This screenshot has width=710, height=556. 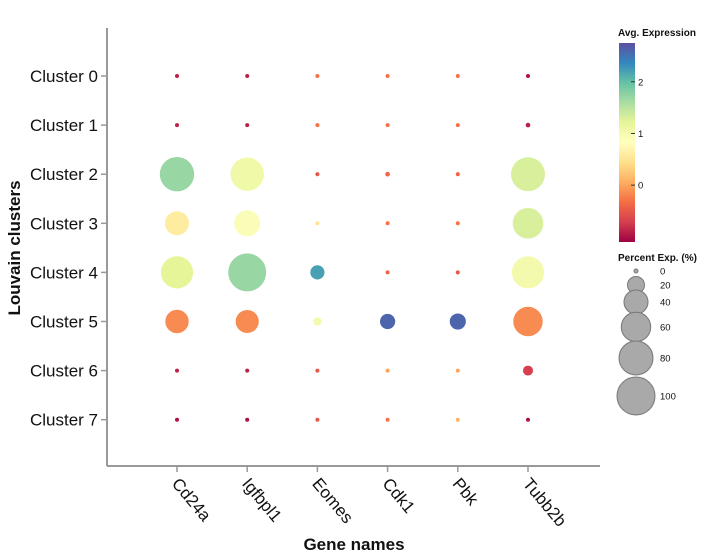 I want to click on dot-cluster-3-igfbpl1, so click(x=247, y=223).